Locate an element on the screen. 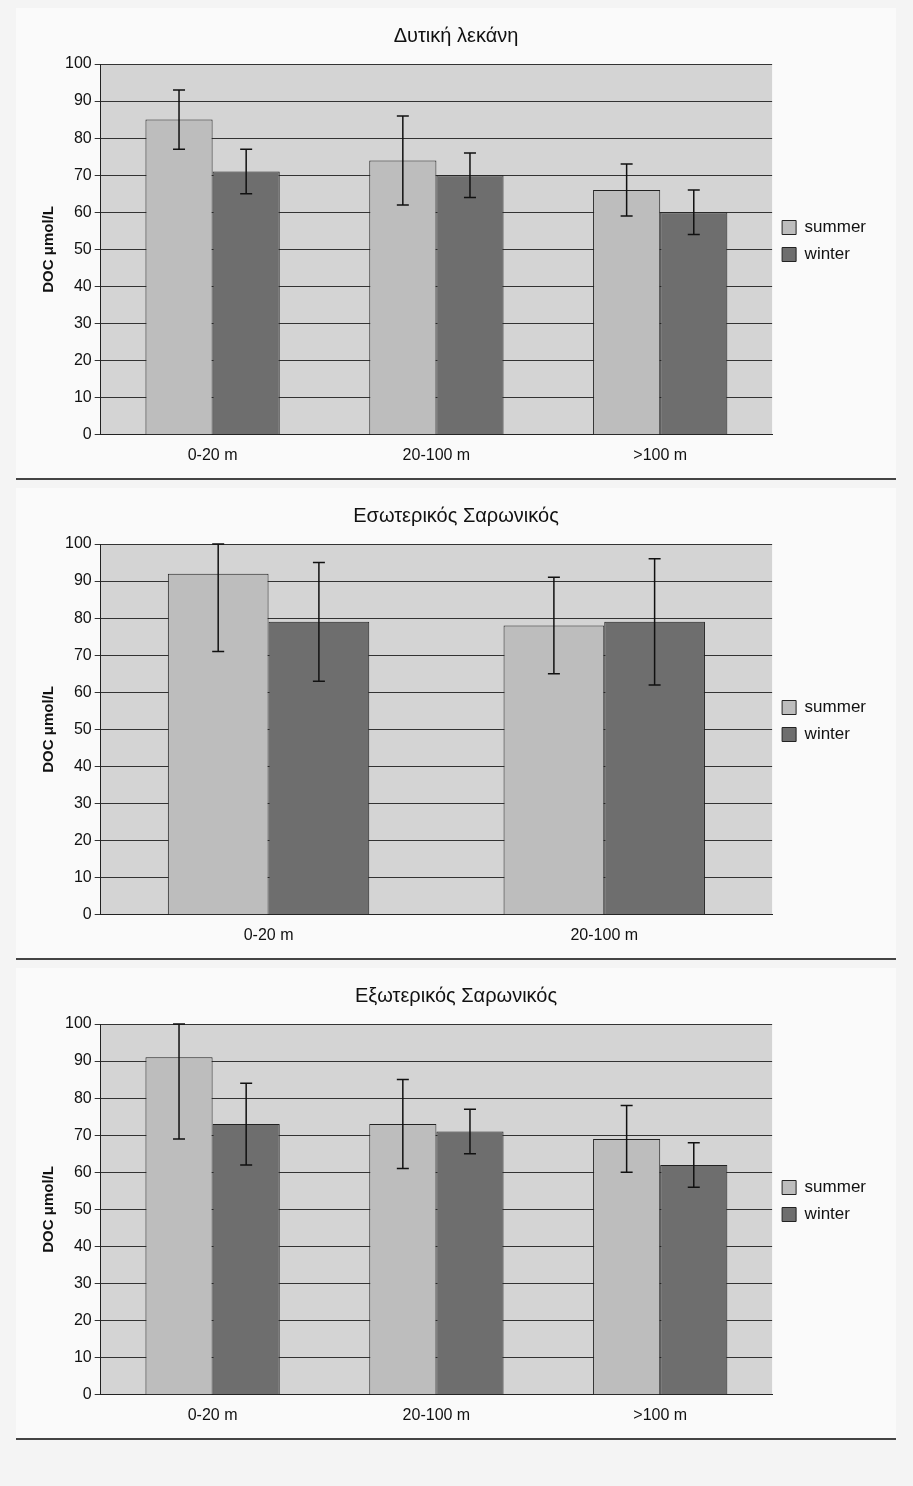 The height and width of the screenshot is (1486, 913). chart-title: Δυτική λεκάνη is located at coordinates (456, 34).